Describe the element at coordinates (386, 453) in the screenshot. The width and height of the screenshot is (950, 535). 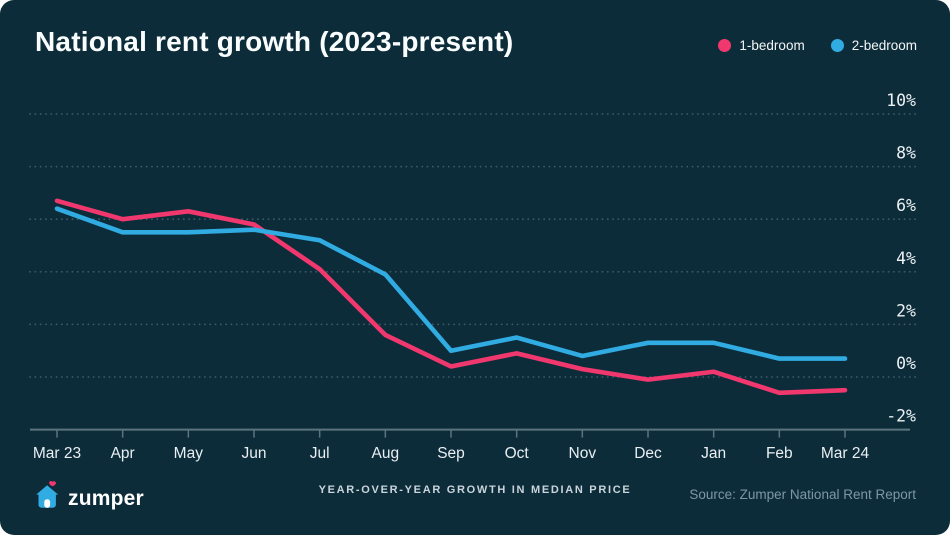
I see `x-tick-label: Aug` at that location.